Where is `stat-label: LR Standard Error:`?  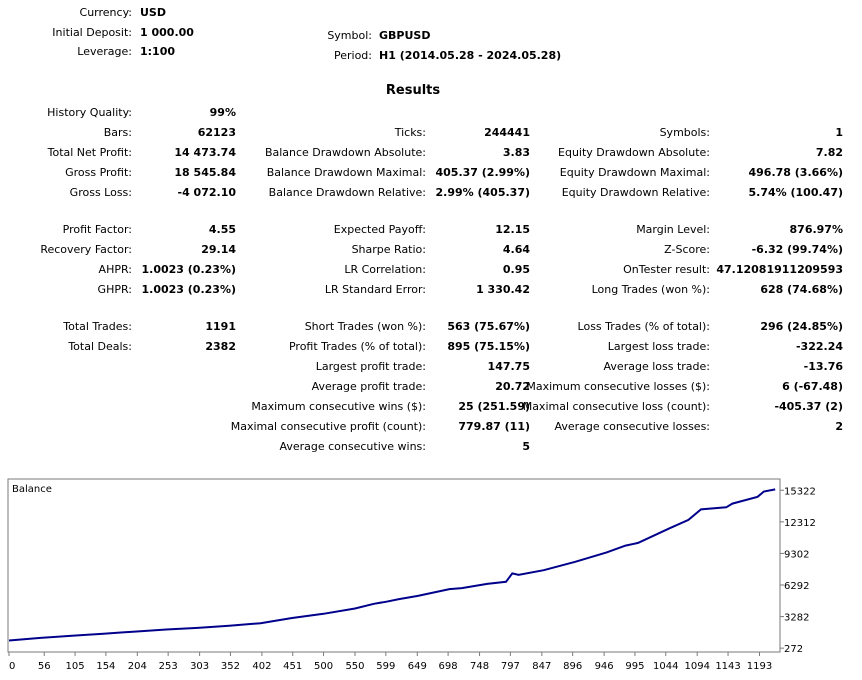 stat-label: LR Standard Error: is located at coordinates (375, 289).